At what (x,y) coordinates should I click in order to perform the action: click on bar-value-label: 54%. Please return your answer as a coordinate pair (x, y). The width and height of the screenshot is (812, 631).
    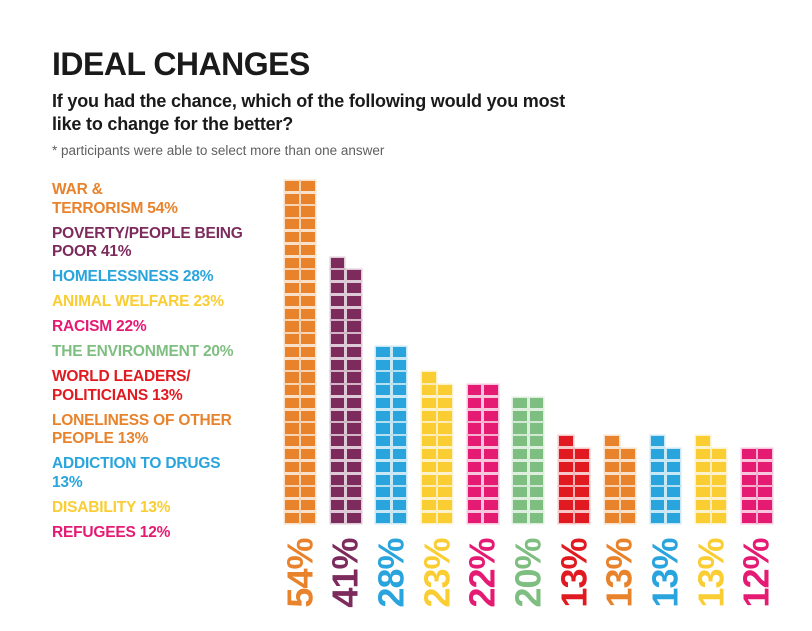
    Looking at the image, I should click on (299, 580).